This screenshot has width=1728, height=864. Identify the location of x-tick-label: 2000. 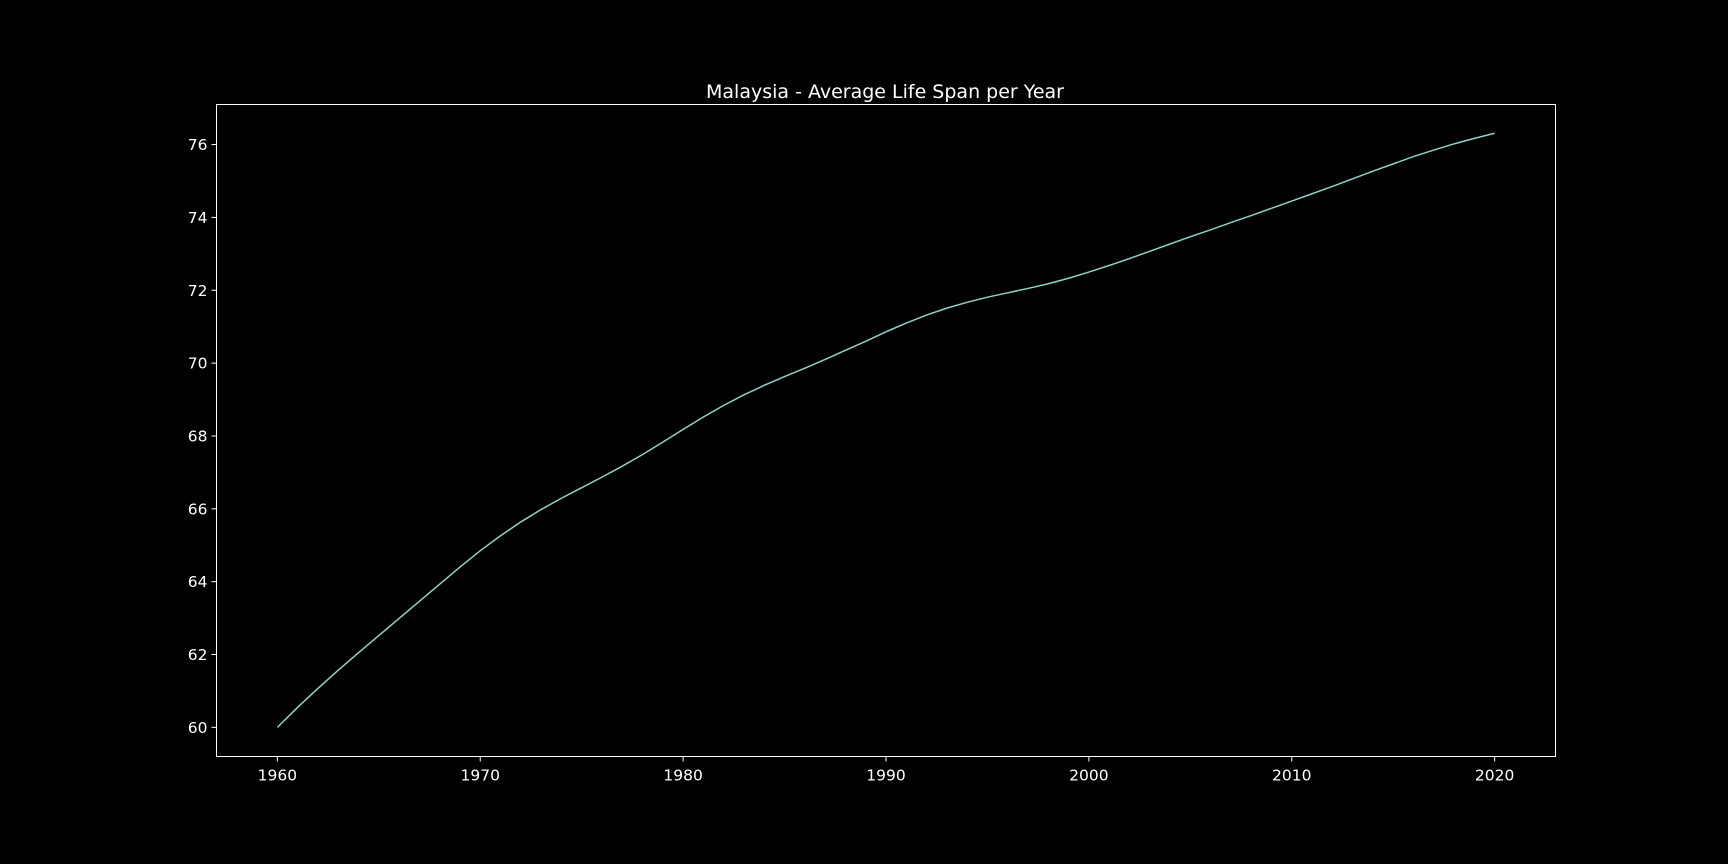
(1088, 776).